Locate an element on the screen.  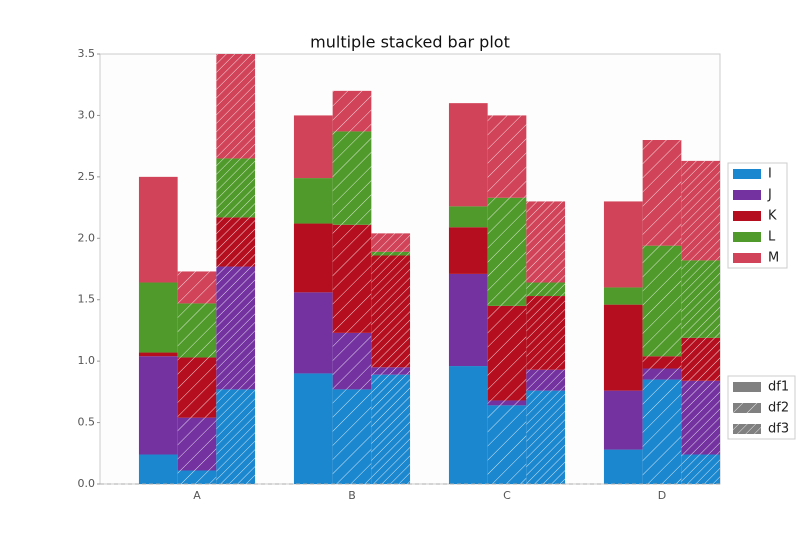
y-tick-label: 1.0 is located at coordinates (87, 360).